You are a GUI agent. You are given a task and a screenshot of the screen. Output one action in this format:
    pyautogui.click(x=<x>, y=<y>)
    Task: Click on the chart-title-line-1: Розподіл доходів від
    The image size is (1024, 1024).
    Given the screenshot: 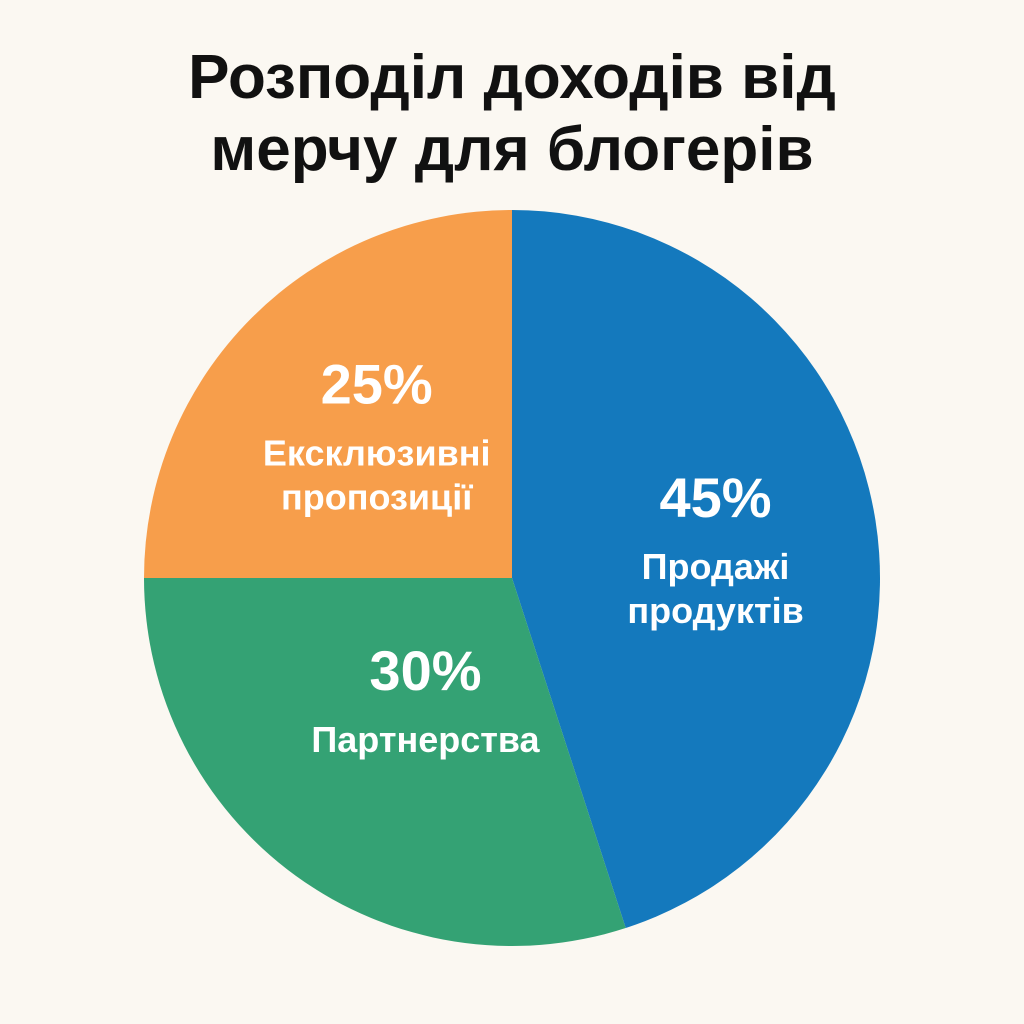 What is the action you would take?
    pyautogui.click(x=512, y=77)
    